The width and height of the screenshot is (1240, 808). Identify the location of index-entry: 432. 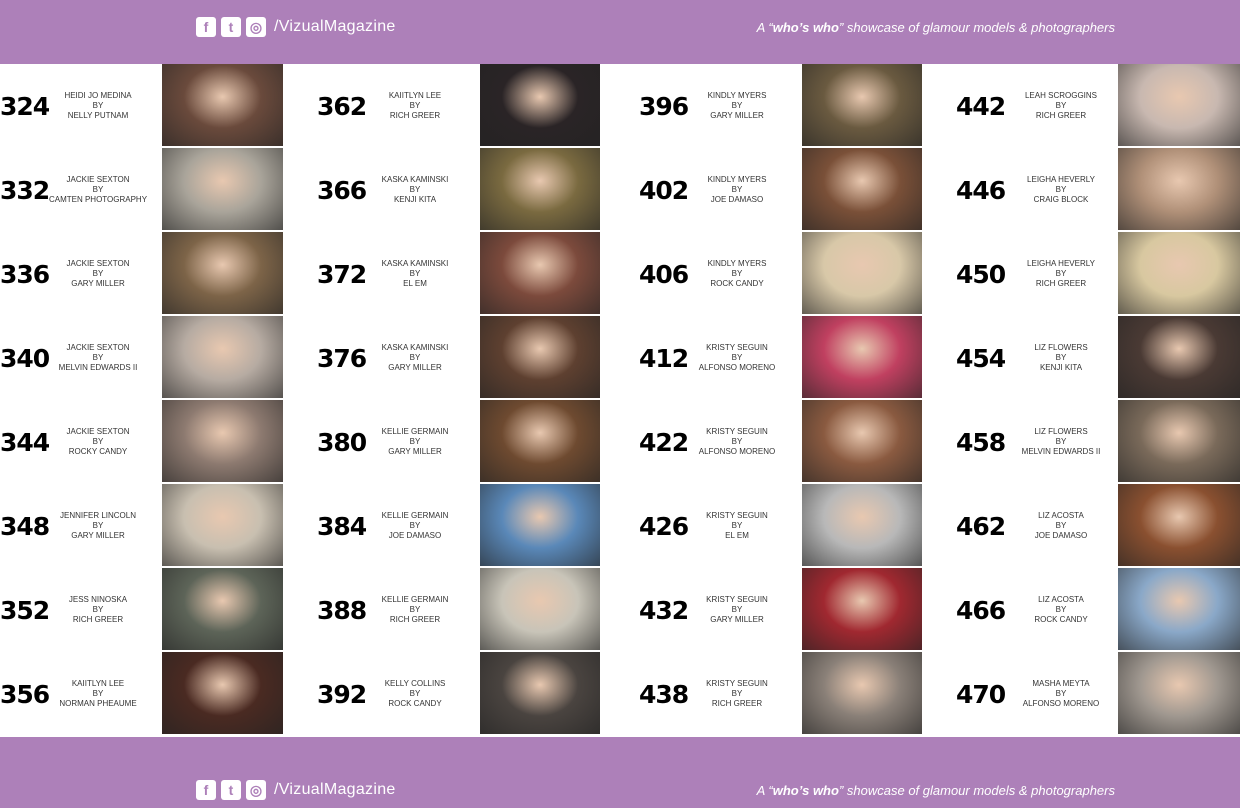
(664, 610).